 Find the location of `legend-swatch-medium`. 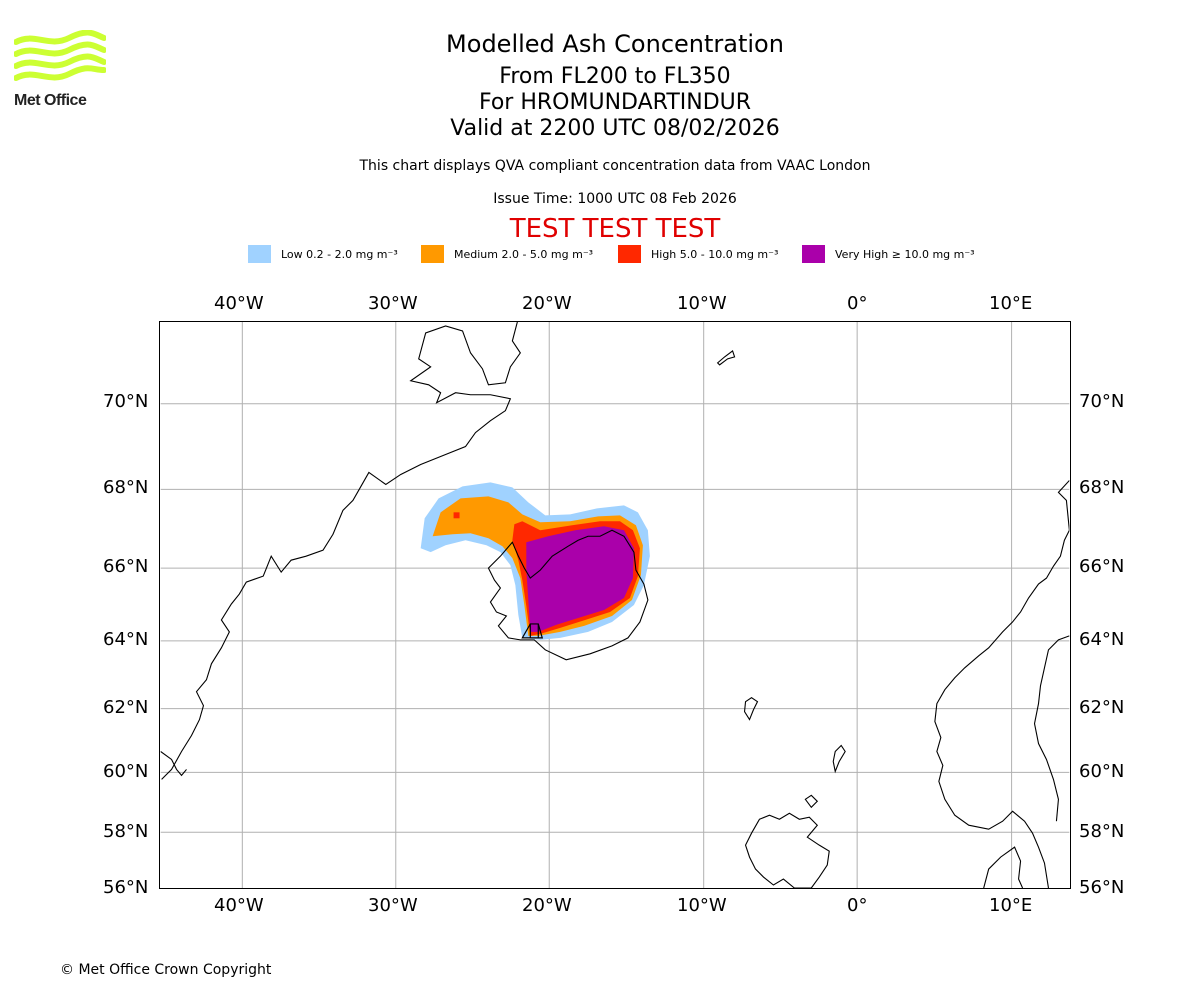

legend-swatch-medium is located at coordinates (432, 254).